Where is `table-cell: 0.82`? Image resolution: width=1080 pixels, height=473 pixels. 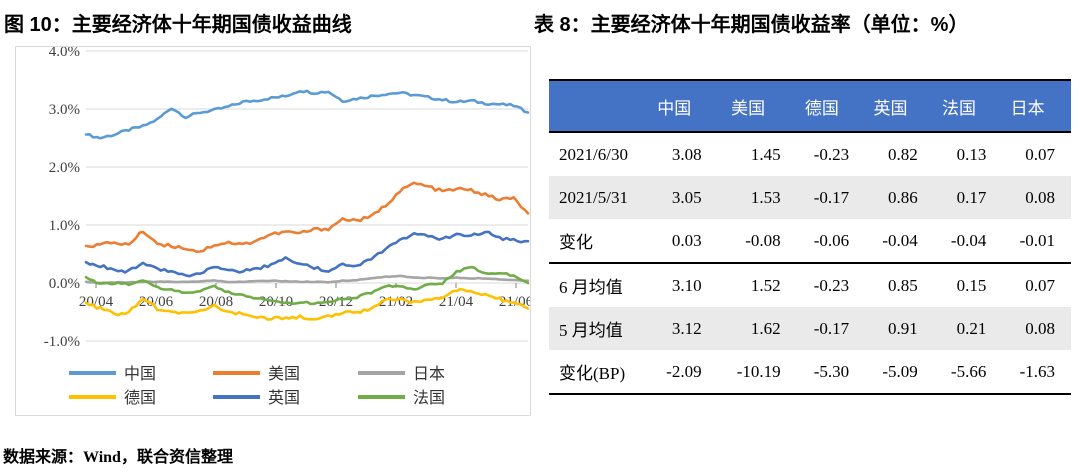 table-cell: 0.82 is located at coordinates (903, 154).